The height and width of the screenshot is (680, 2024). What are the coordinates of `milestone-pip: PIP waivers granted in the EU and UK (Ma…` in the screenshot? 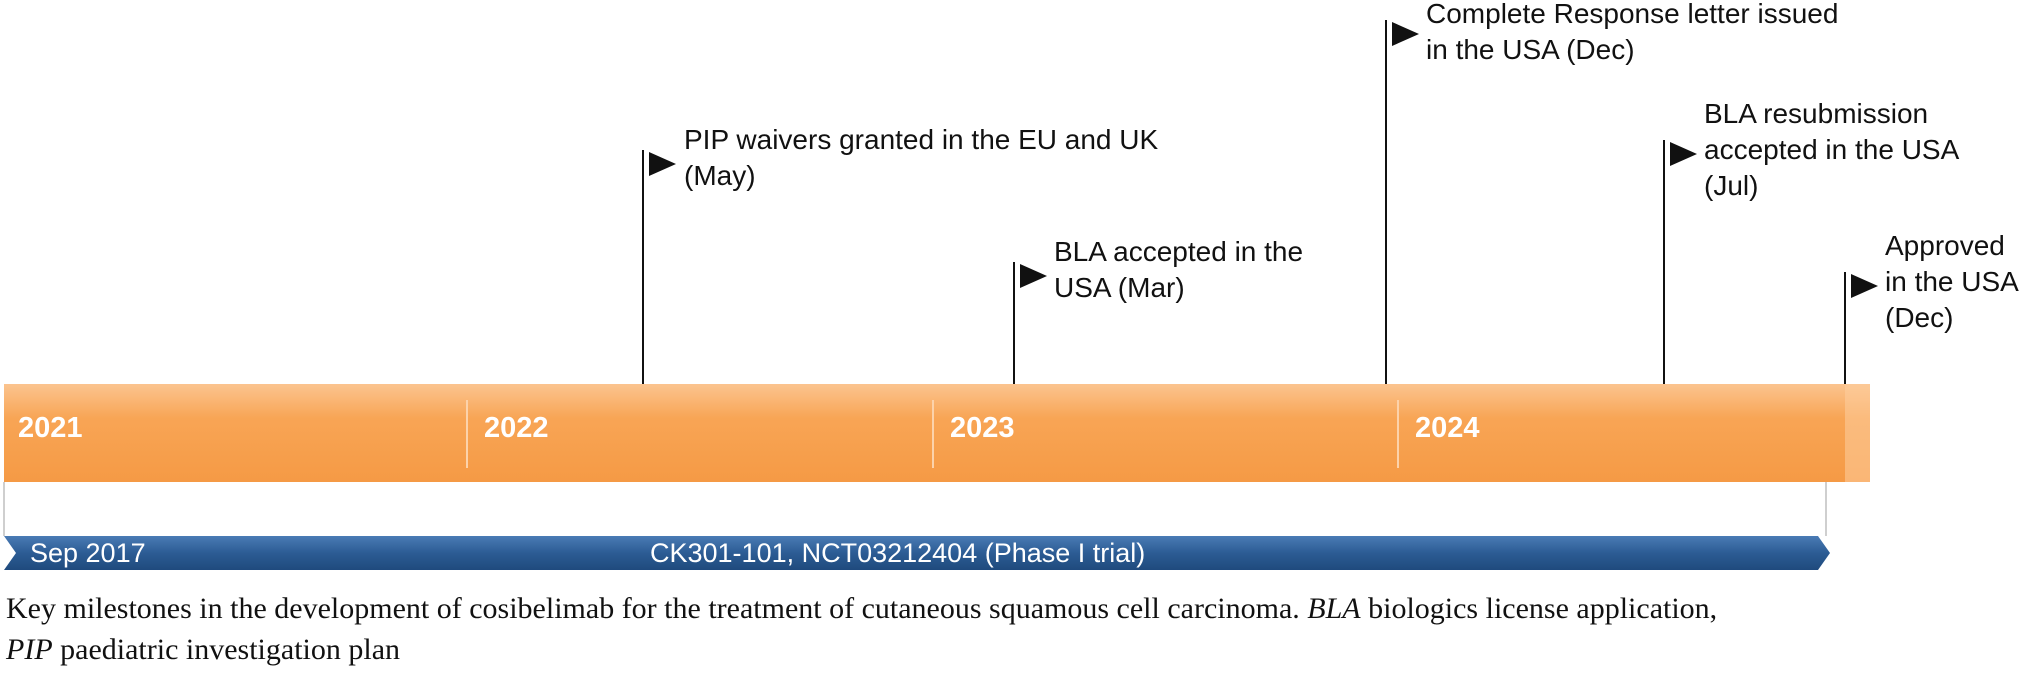 It's located at (921, 158).